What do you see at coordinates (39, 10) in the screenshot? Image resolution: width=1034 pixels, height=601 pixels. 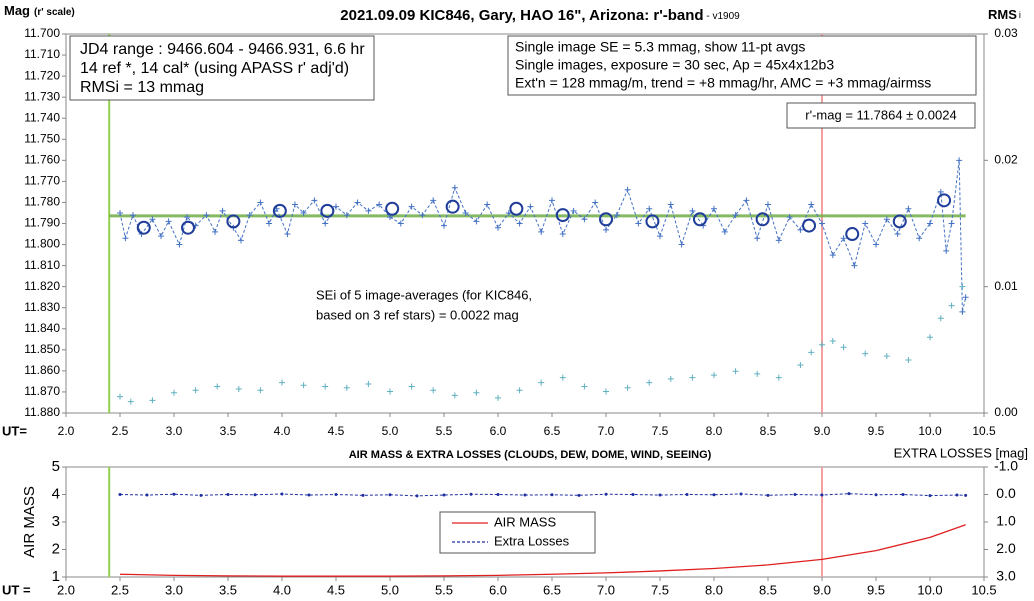 I see `y-label: Mag (r' scale)` at bounding box center [39, 10].